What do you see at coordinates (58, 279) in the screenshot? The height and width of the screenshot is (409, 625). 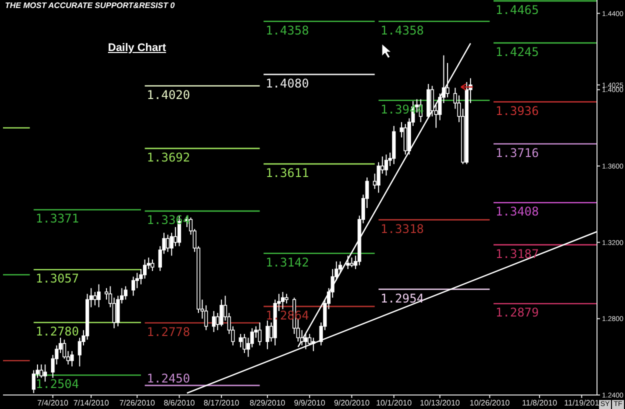 I see `series-label: 1.3057` at bounding box center [58, 279].